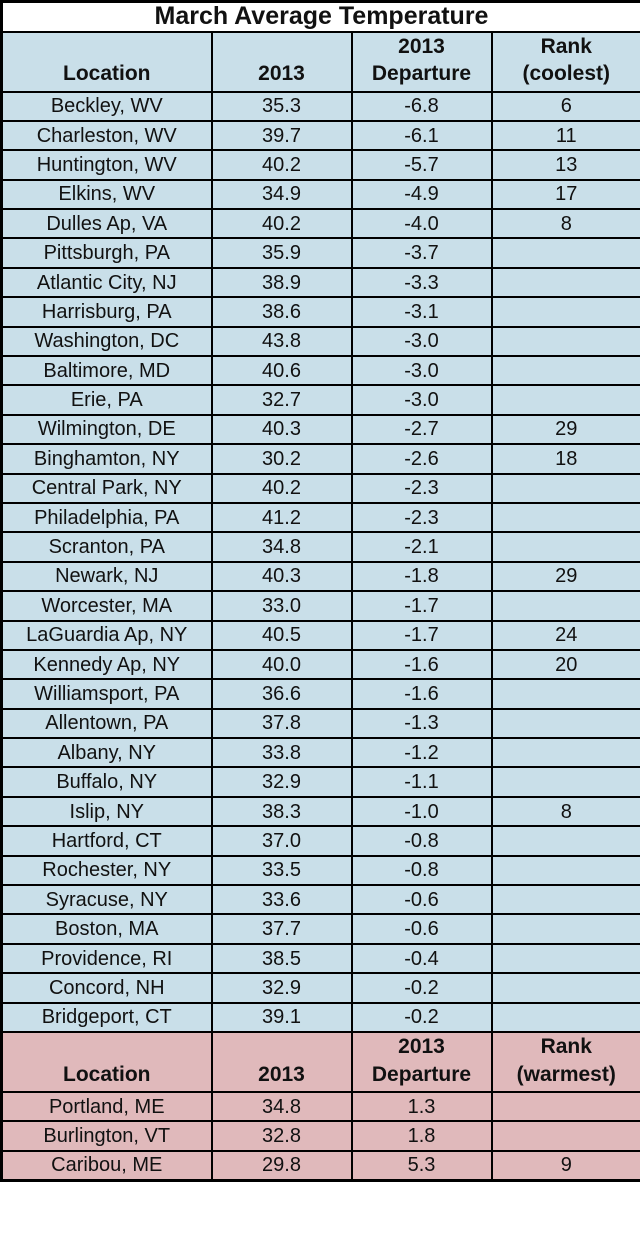 The width and height of the screenshot is (640, 1253). Describe the element at coordinates (421, 194) in the screenshot. I see `departure-cell: -4.9` at that location.